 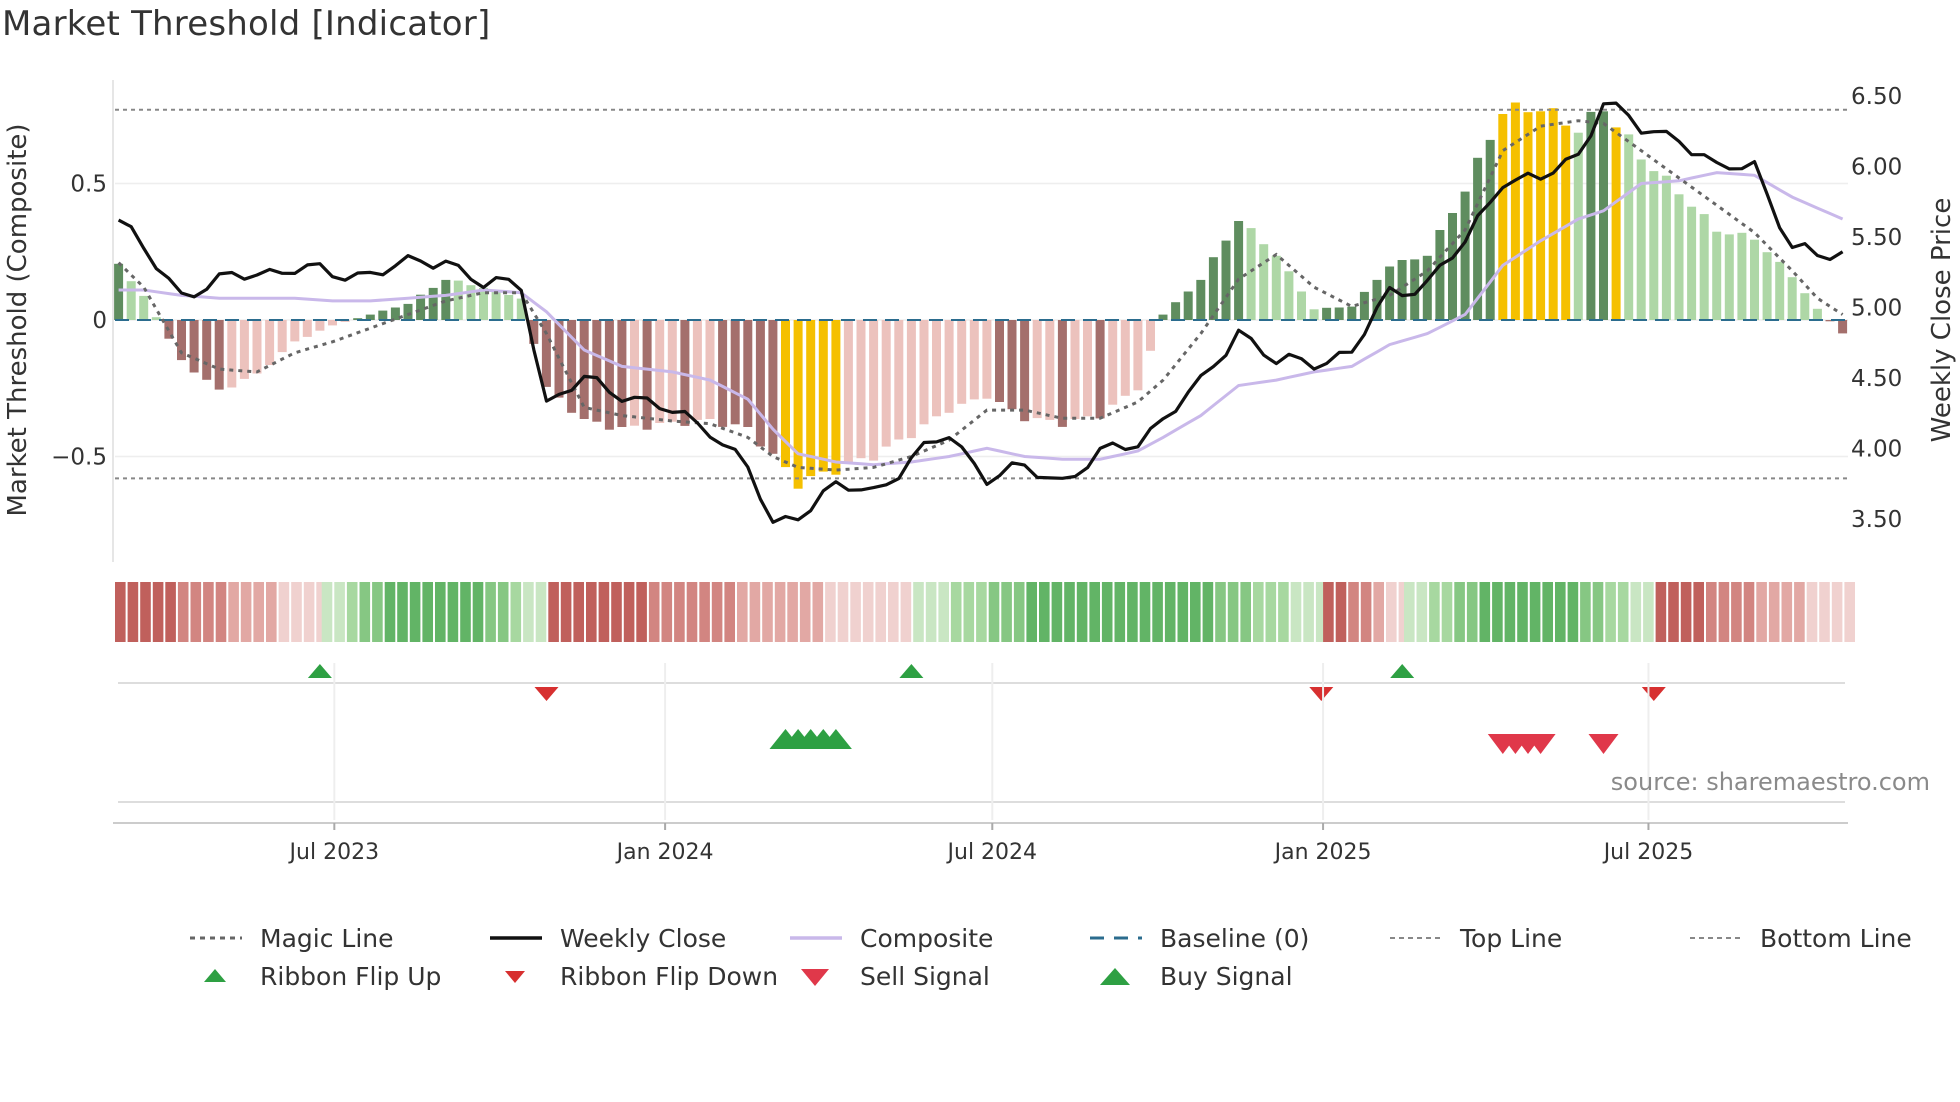 What do you see at coordinates (334, 852) in the screenshot?
I see `x-tick-label: Jul 2023` at bounding box center [334, 852].